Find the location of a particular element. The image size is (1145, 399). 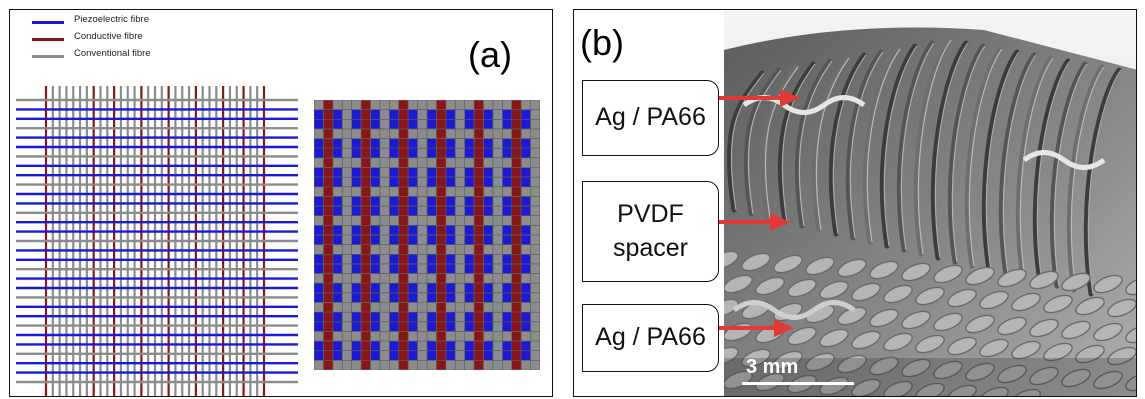

scale-bar is located at coordinates (798, 383).